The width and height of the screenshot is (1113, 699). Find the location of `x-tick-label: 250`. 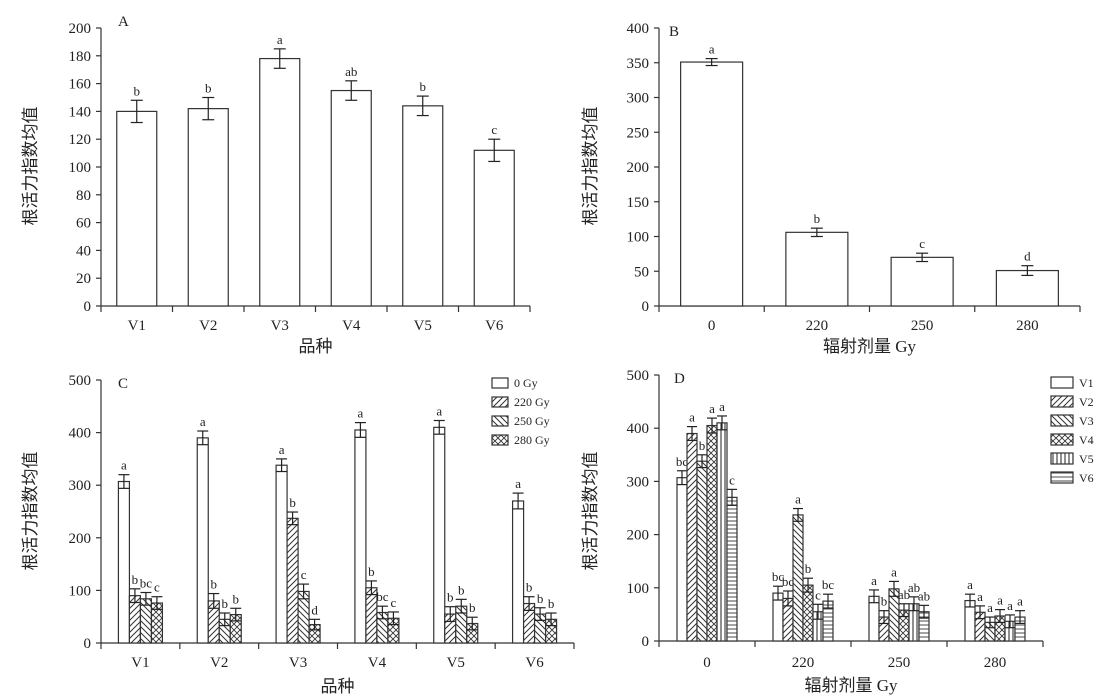

x-tick-label: 250 is located at coordinates (899, 663).